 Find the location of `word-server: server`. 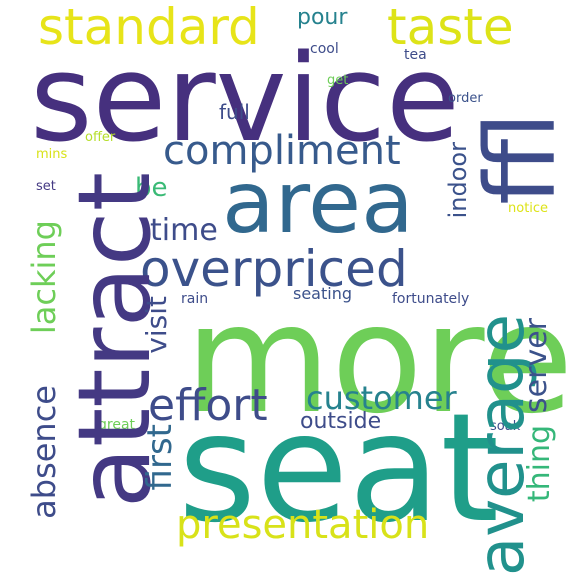

word-server: server is located at coordinates (536, 365).